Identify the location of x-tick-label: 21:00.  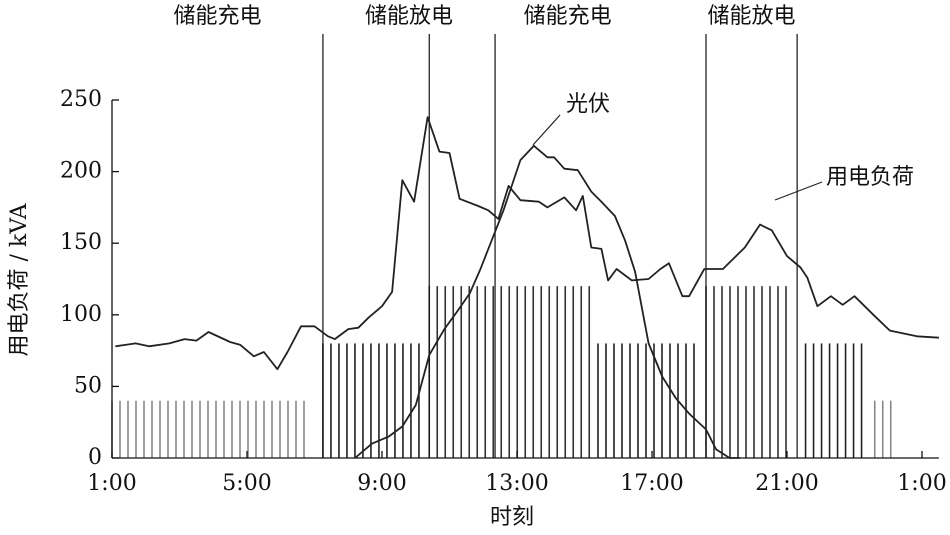
(786, 483).